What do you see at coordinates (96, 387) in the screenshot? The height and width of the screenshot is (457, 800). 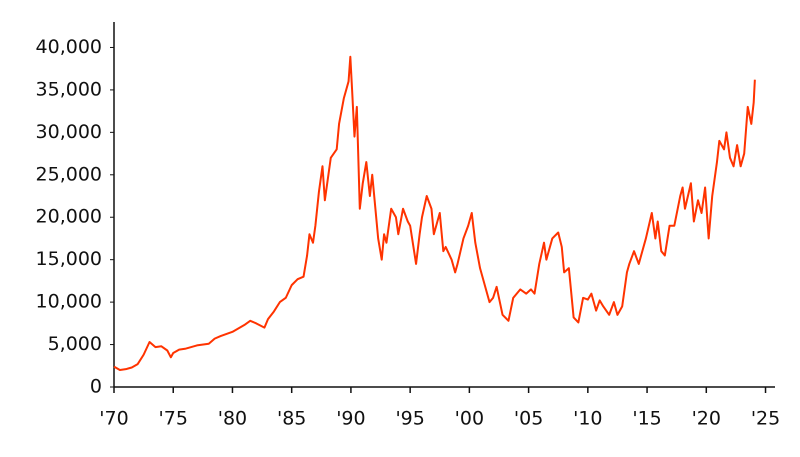 I see `y-tick-label: 0` at bounding box center [96, 387].